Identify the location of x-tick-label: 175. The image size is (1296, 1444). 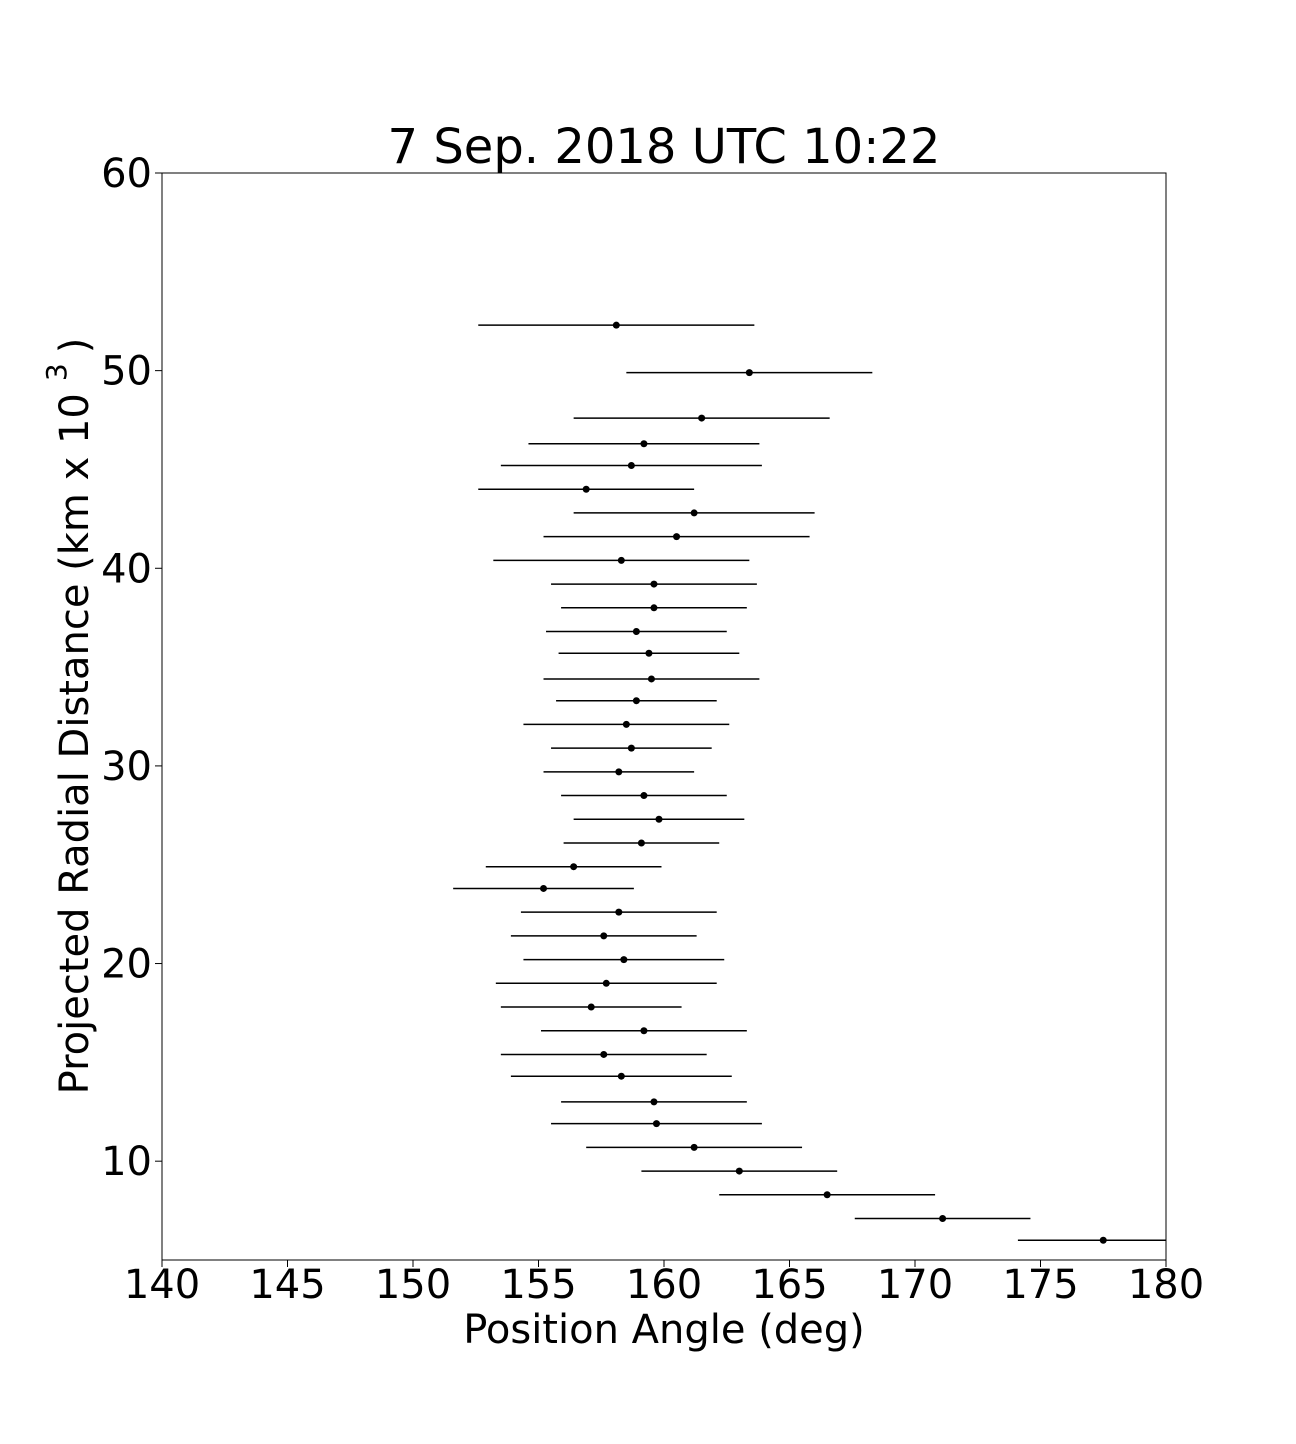
(1040, 1285).